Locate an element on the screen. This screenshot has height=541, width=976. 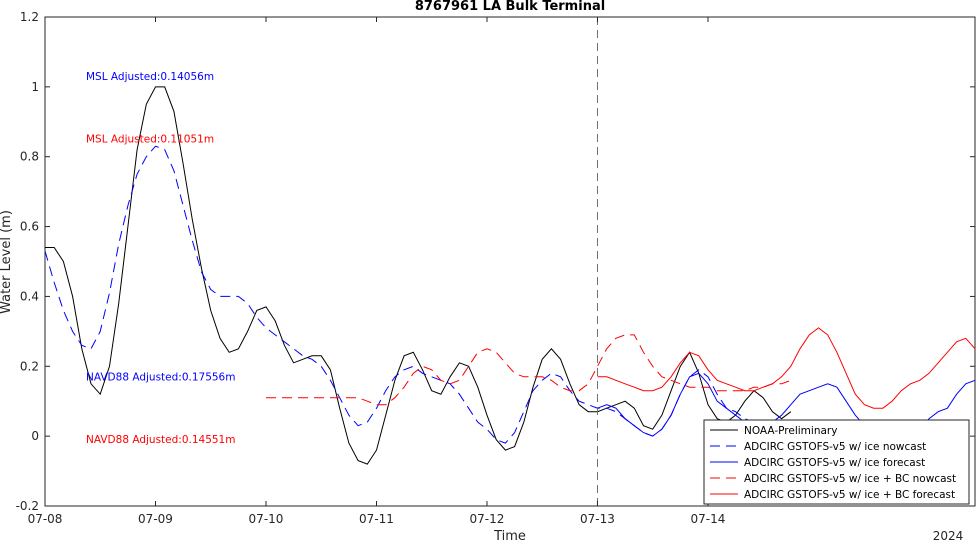
y-tick-label: -0.2 is located at coordinates (27, 506).